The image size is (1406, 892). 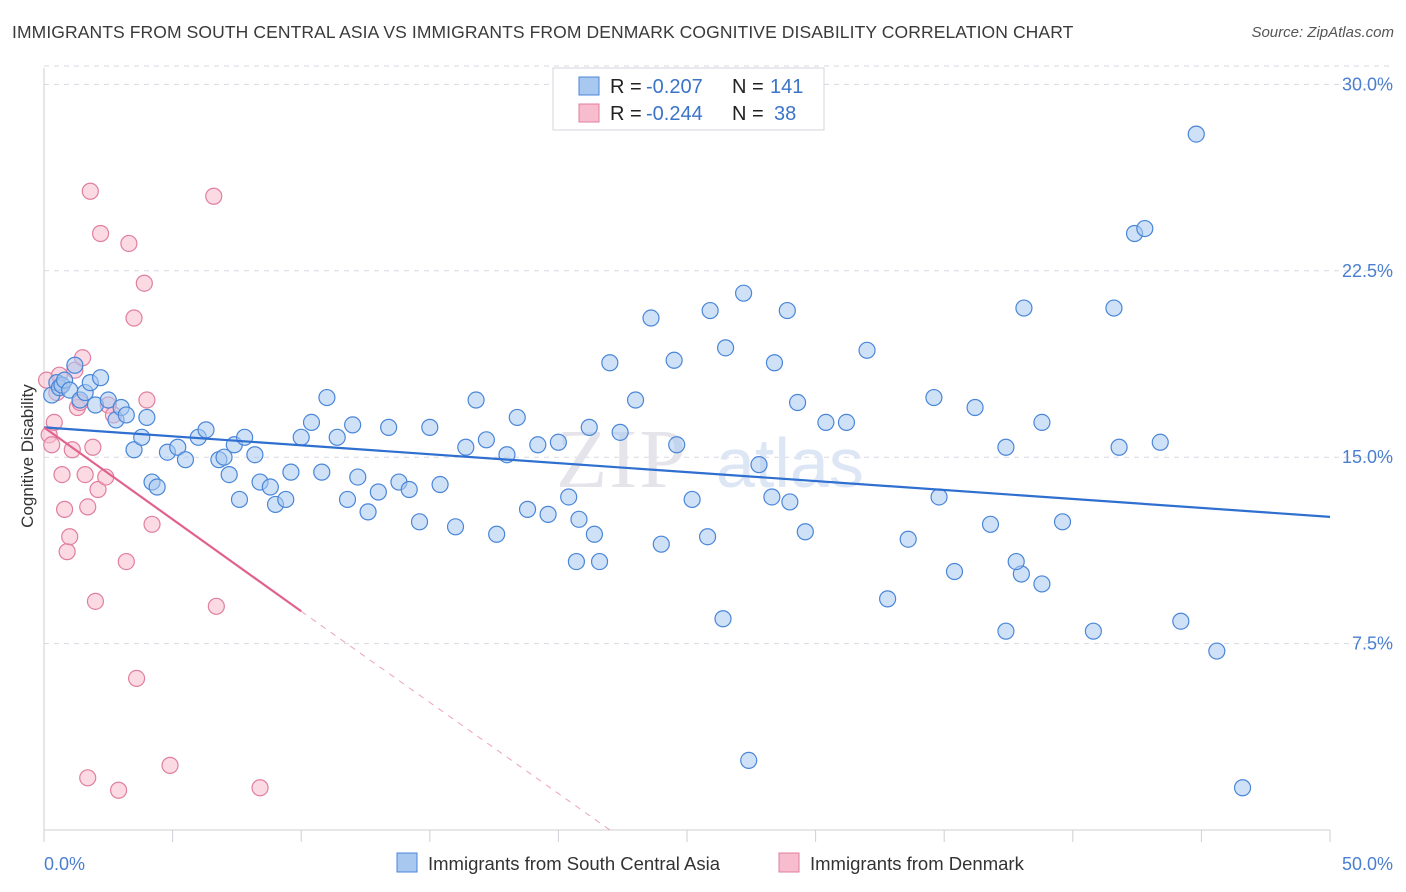 I want to click on legend-swatch-pink, so click(x=589, y=113).